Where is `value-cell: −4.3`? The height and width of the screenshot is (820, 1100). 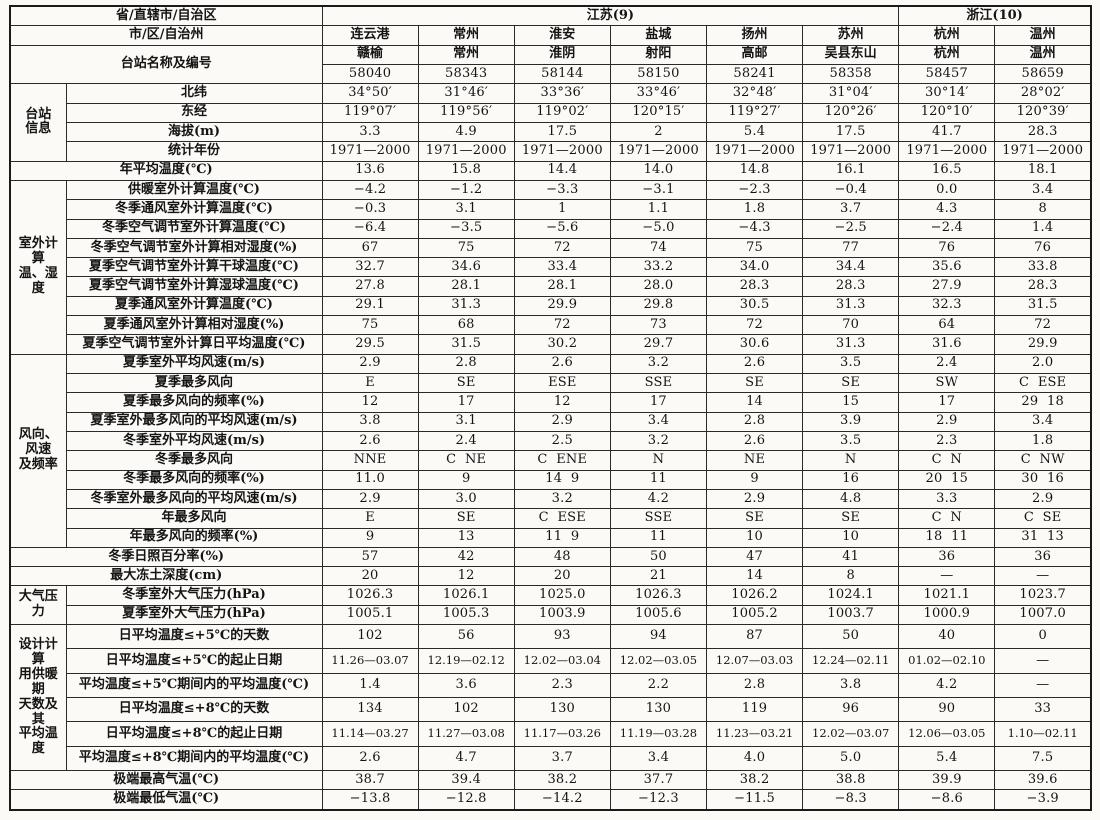 value-cell: −4.3 is located at coordinates (754, 228).